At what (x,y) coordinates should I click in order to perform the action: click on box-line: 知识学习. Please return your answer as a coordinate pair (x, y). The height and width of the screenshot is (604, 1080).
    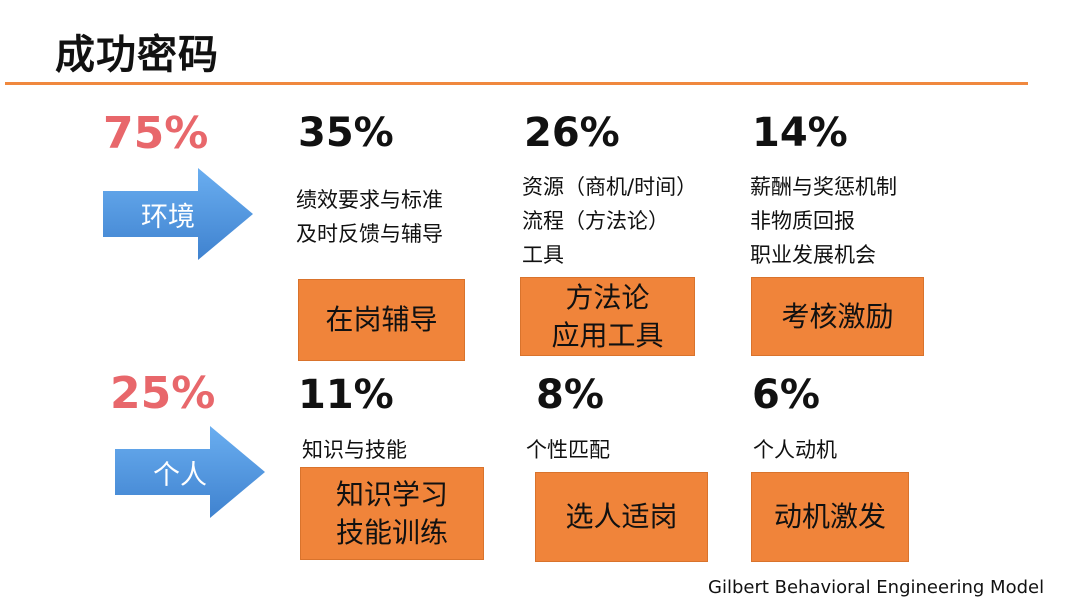
    Looking at the image, I should click on (391, 494).